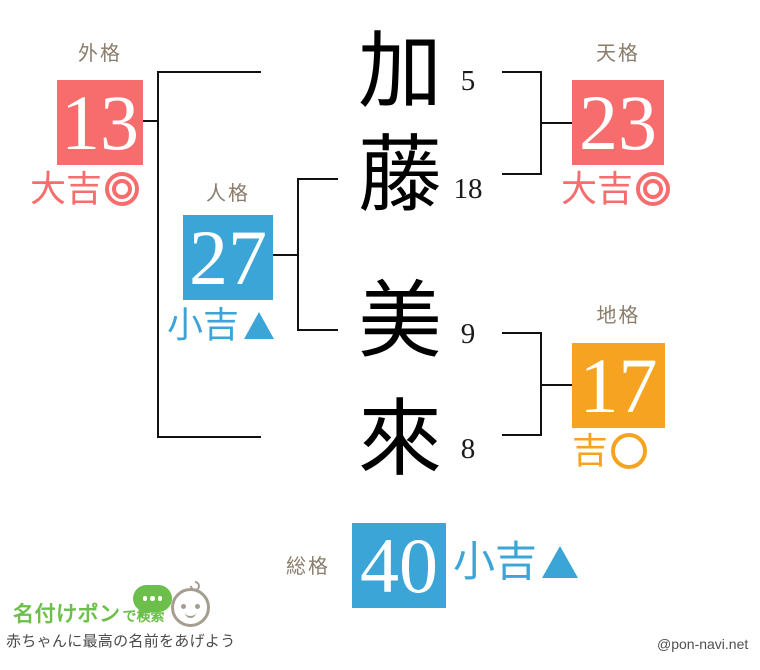 Image resolution: width=760 pixels, height=670 pixels. I want to click on chikaku-fortune-text: 吉, so click(590, 450).